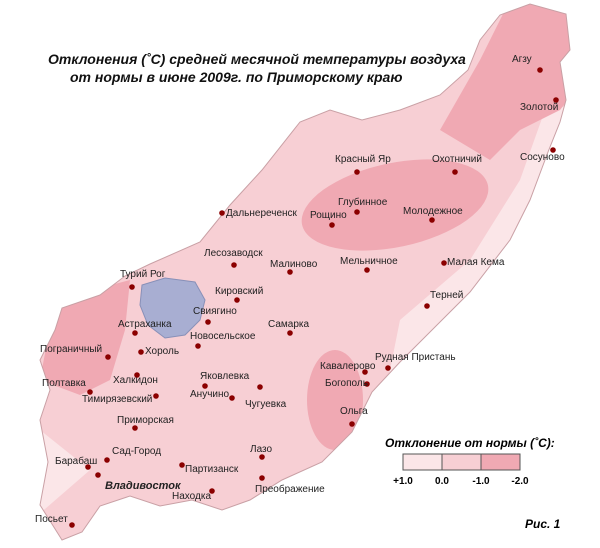 The image size is (600, 548). Describe the element at coordinates (470, 443) in the screenshot. I see `legend-title: Отклонение от нормы (˚С):` at that location.